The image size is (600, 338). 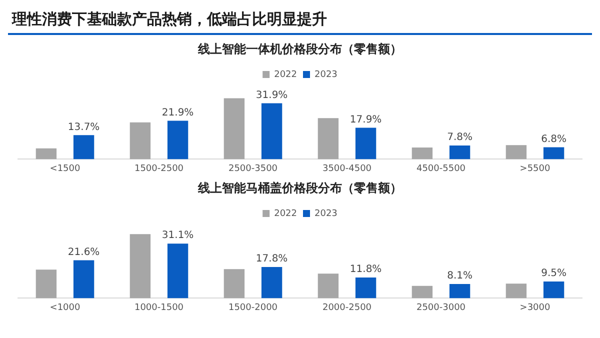 I want to click on x-tick-label: 2000-2500, so click(x=347, y=307).